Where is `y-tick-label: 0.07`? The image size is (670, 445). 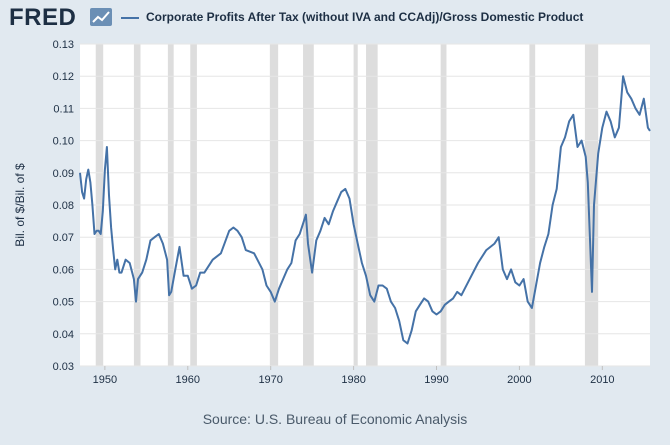 y-tick-label: 0.07 is located at coordinates (63, 238).